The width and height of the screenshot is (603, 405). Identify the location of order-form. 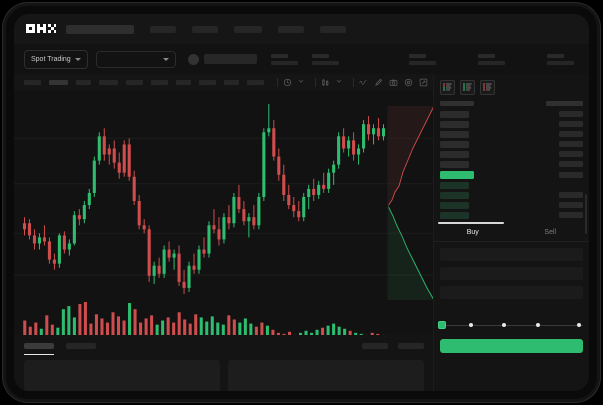
(511, 276).